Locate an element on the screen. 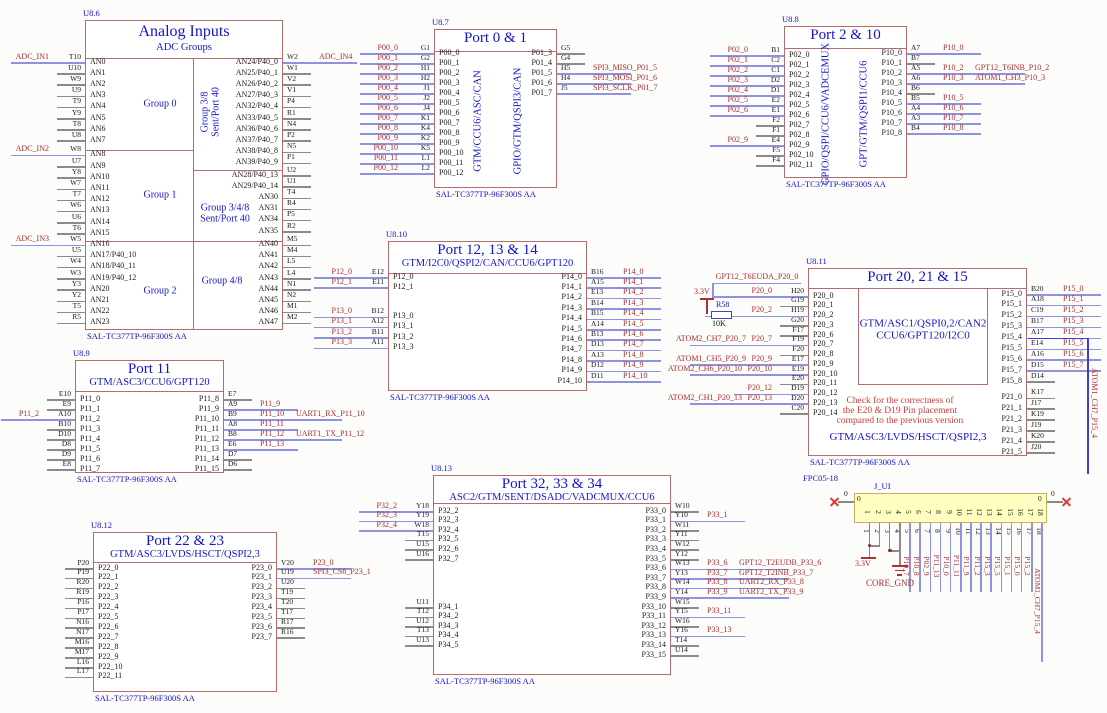 This screenshot has width=1107, height=713. pin-wire-E10 is located at coordinates (61, 400).